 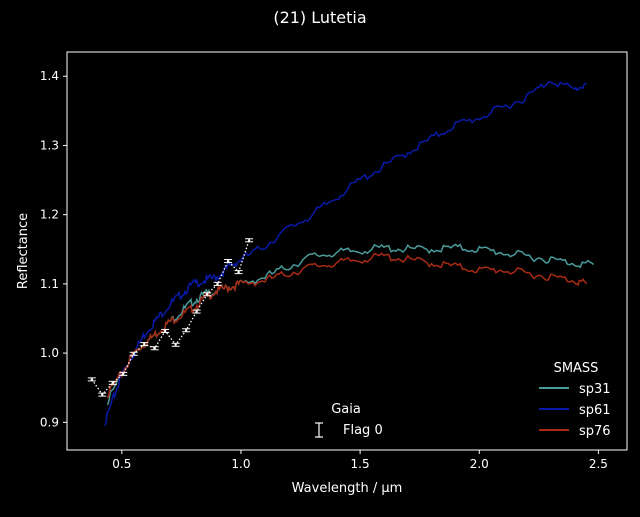 What do you see at coordinates (320, 17) in the screenshot?
I see `chart-title: (21) Lutetia` at bounding box center [320, 17].